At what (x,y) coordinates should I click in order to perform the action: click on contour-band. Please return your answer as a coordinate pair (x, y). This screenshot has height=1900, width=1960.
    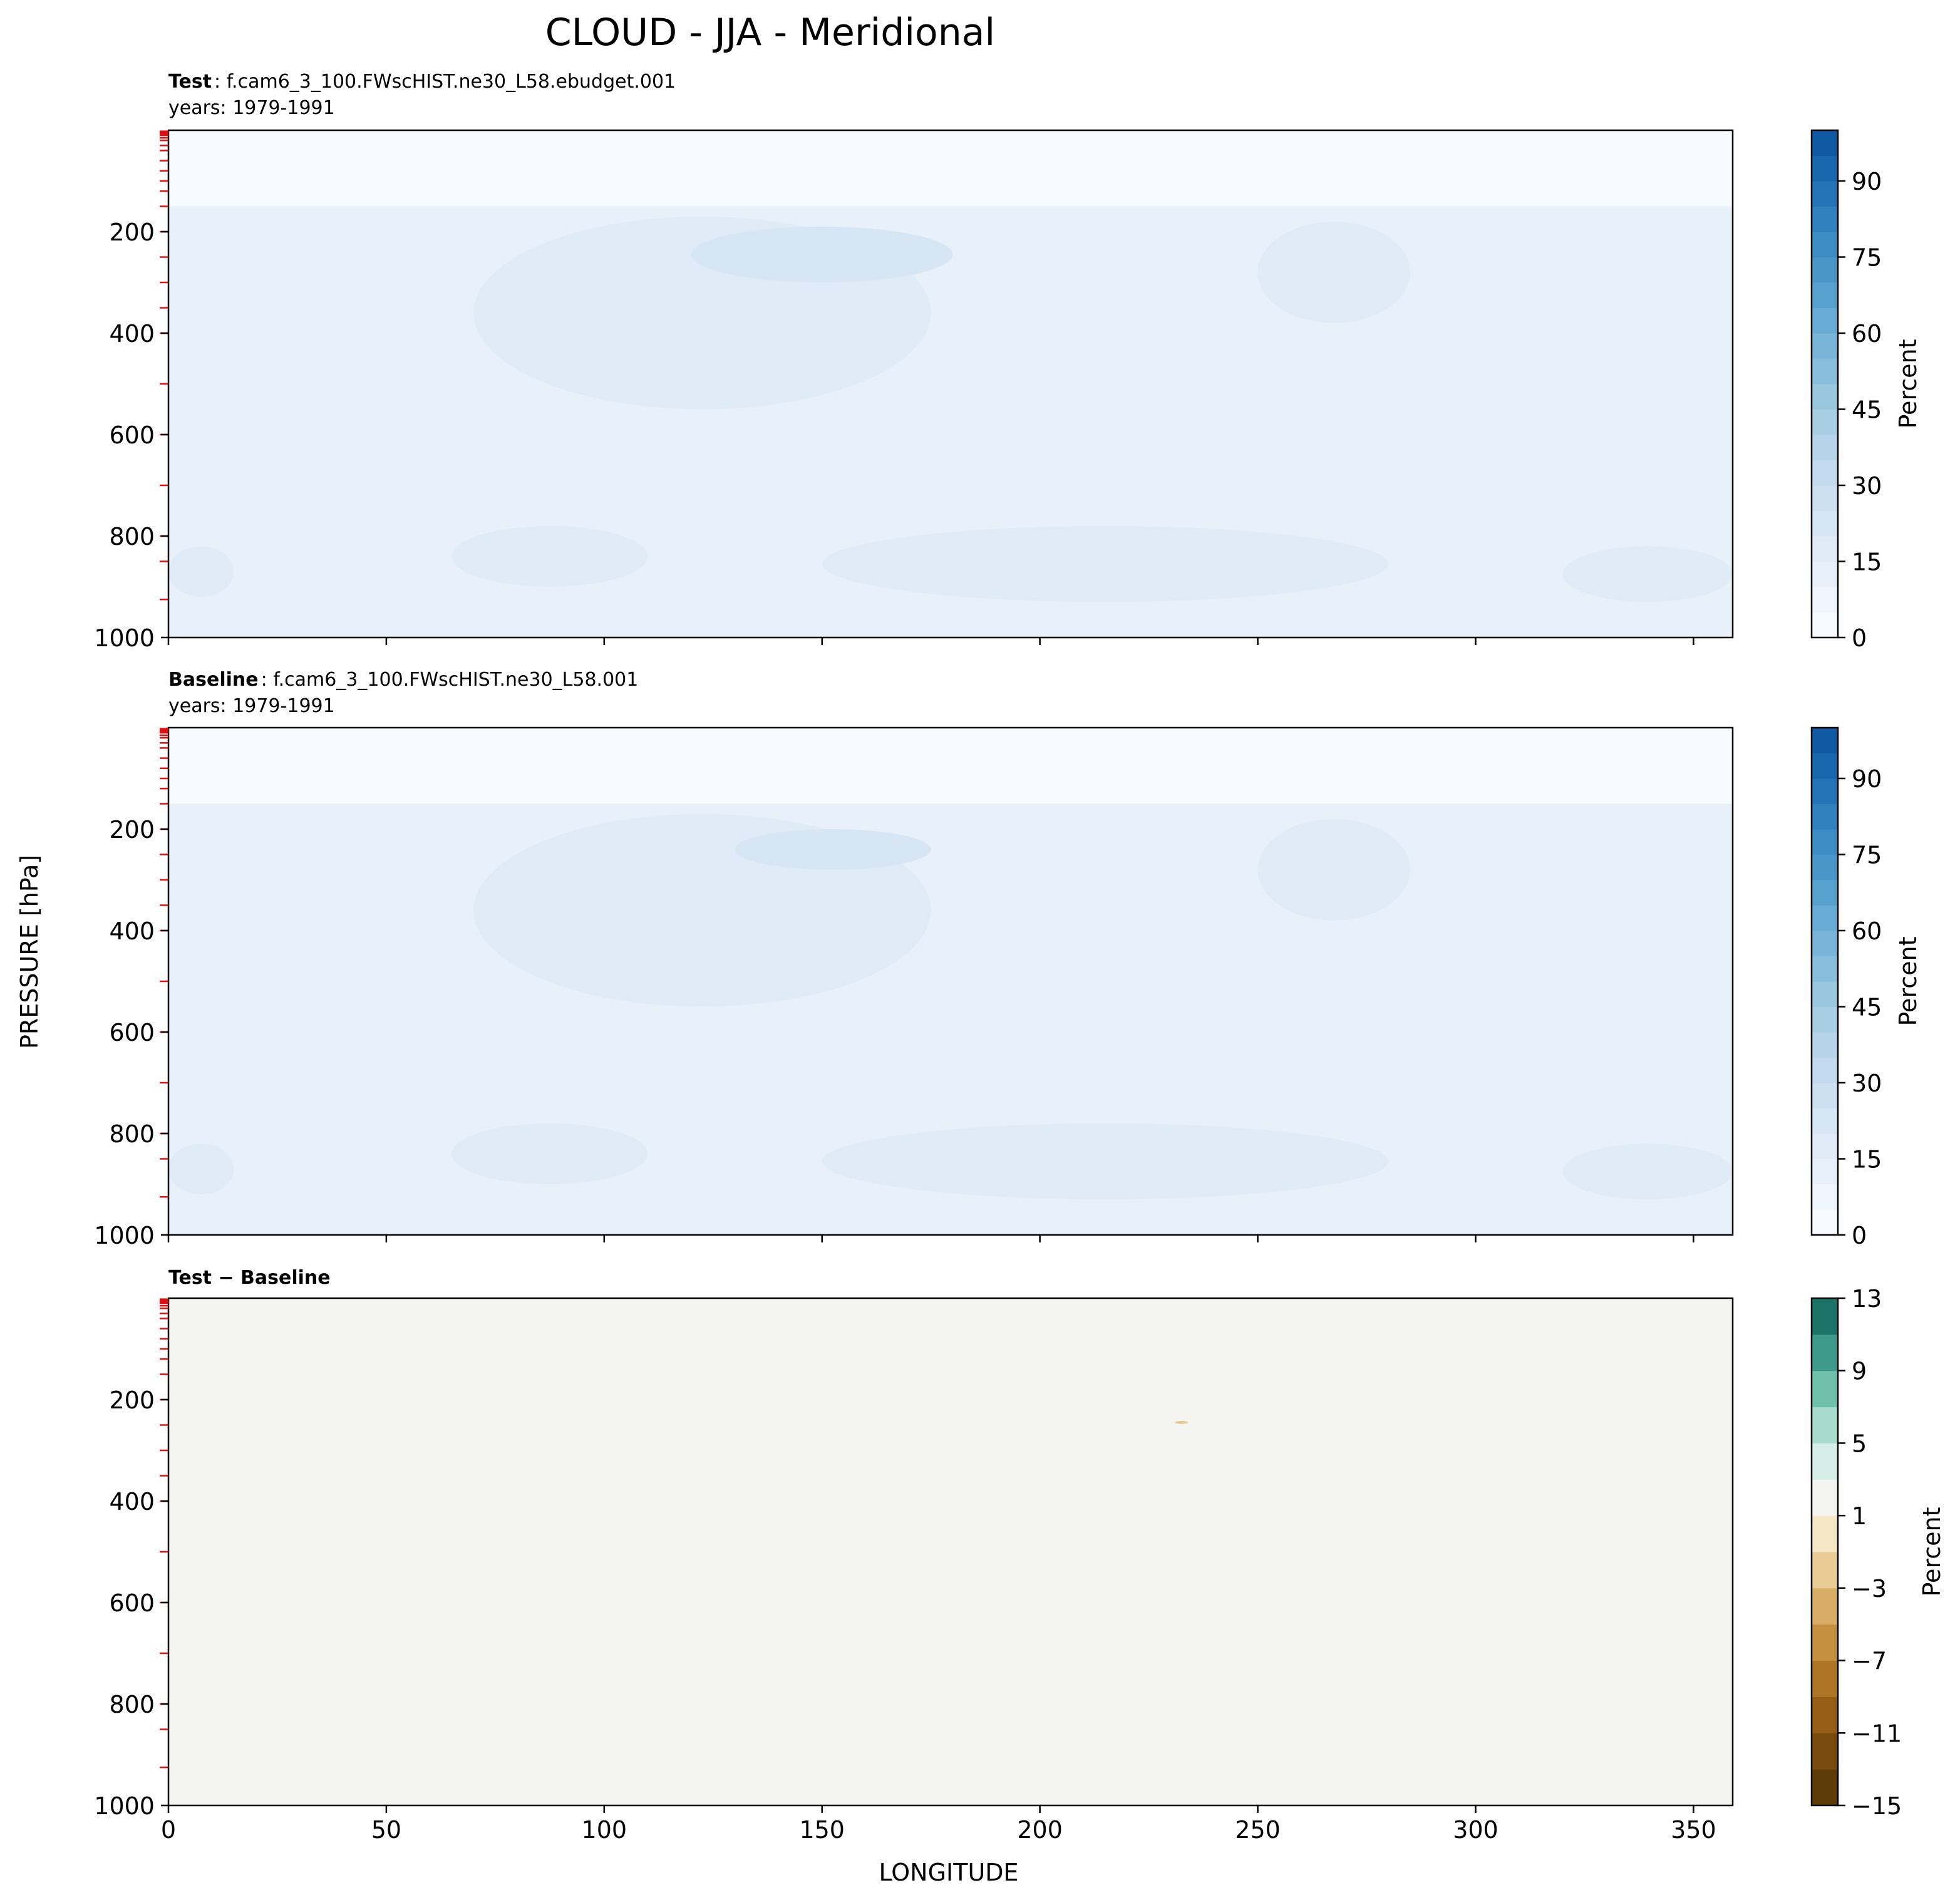
    Looking at the image, I should click on (950, 345).